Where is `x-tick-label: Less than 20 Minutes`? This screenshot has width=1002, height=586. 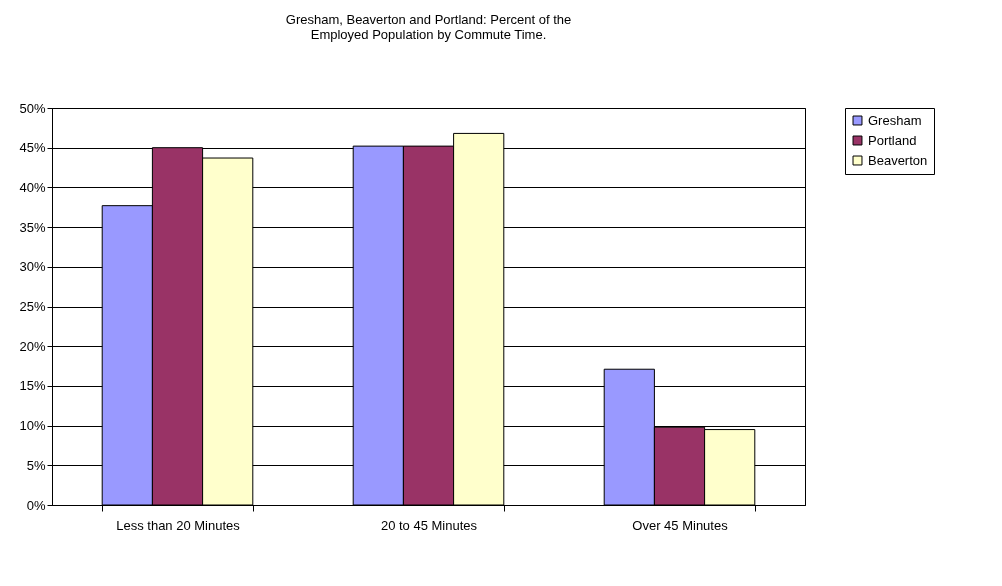
x-tick-label: Less than 20 Minutes is located at coordinates (178, 525).